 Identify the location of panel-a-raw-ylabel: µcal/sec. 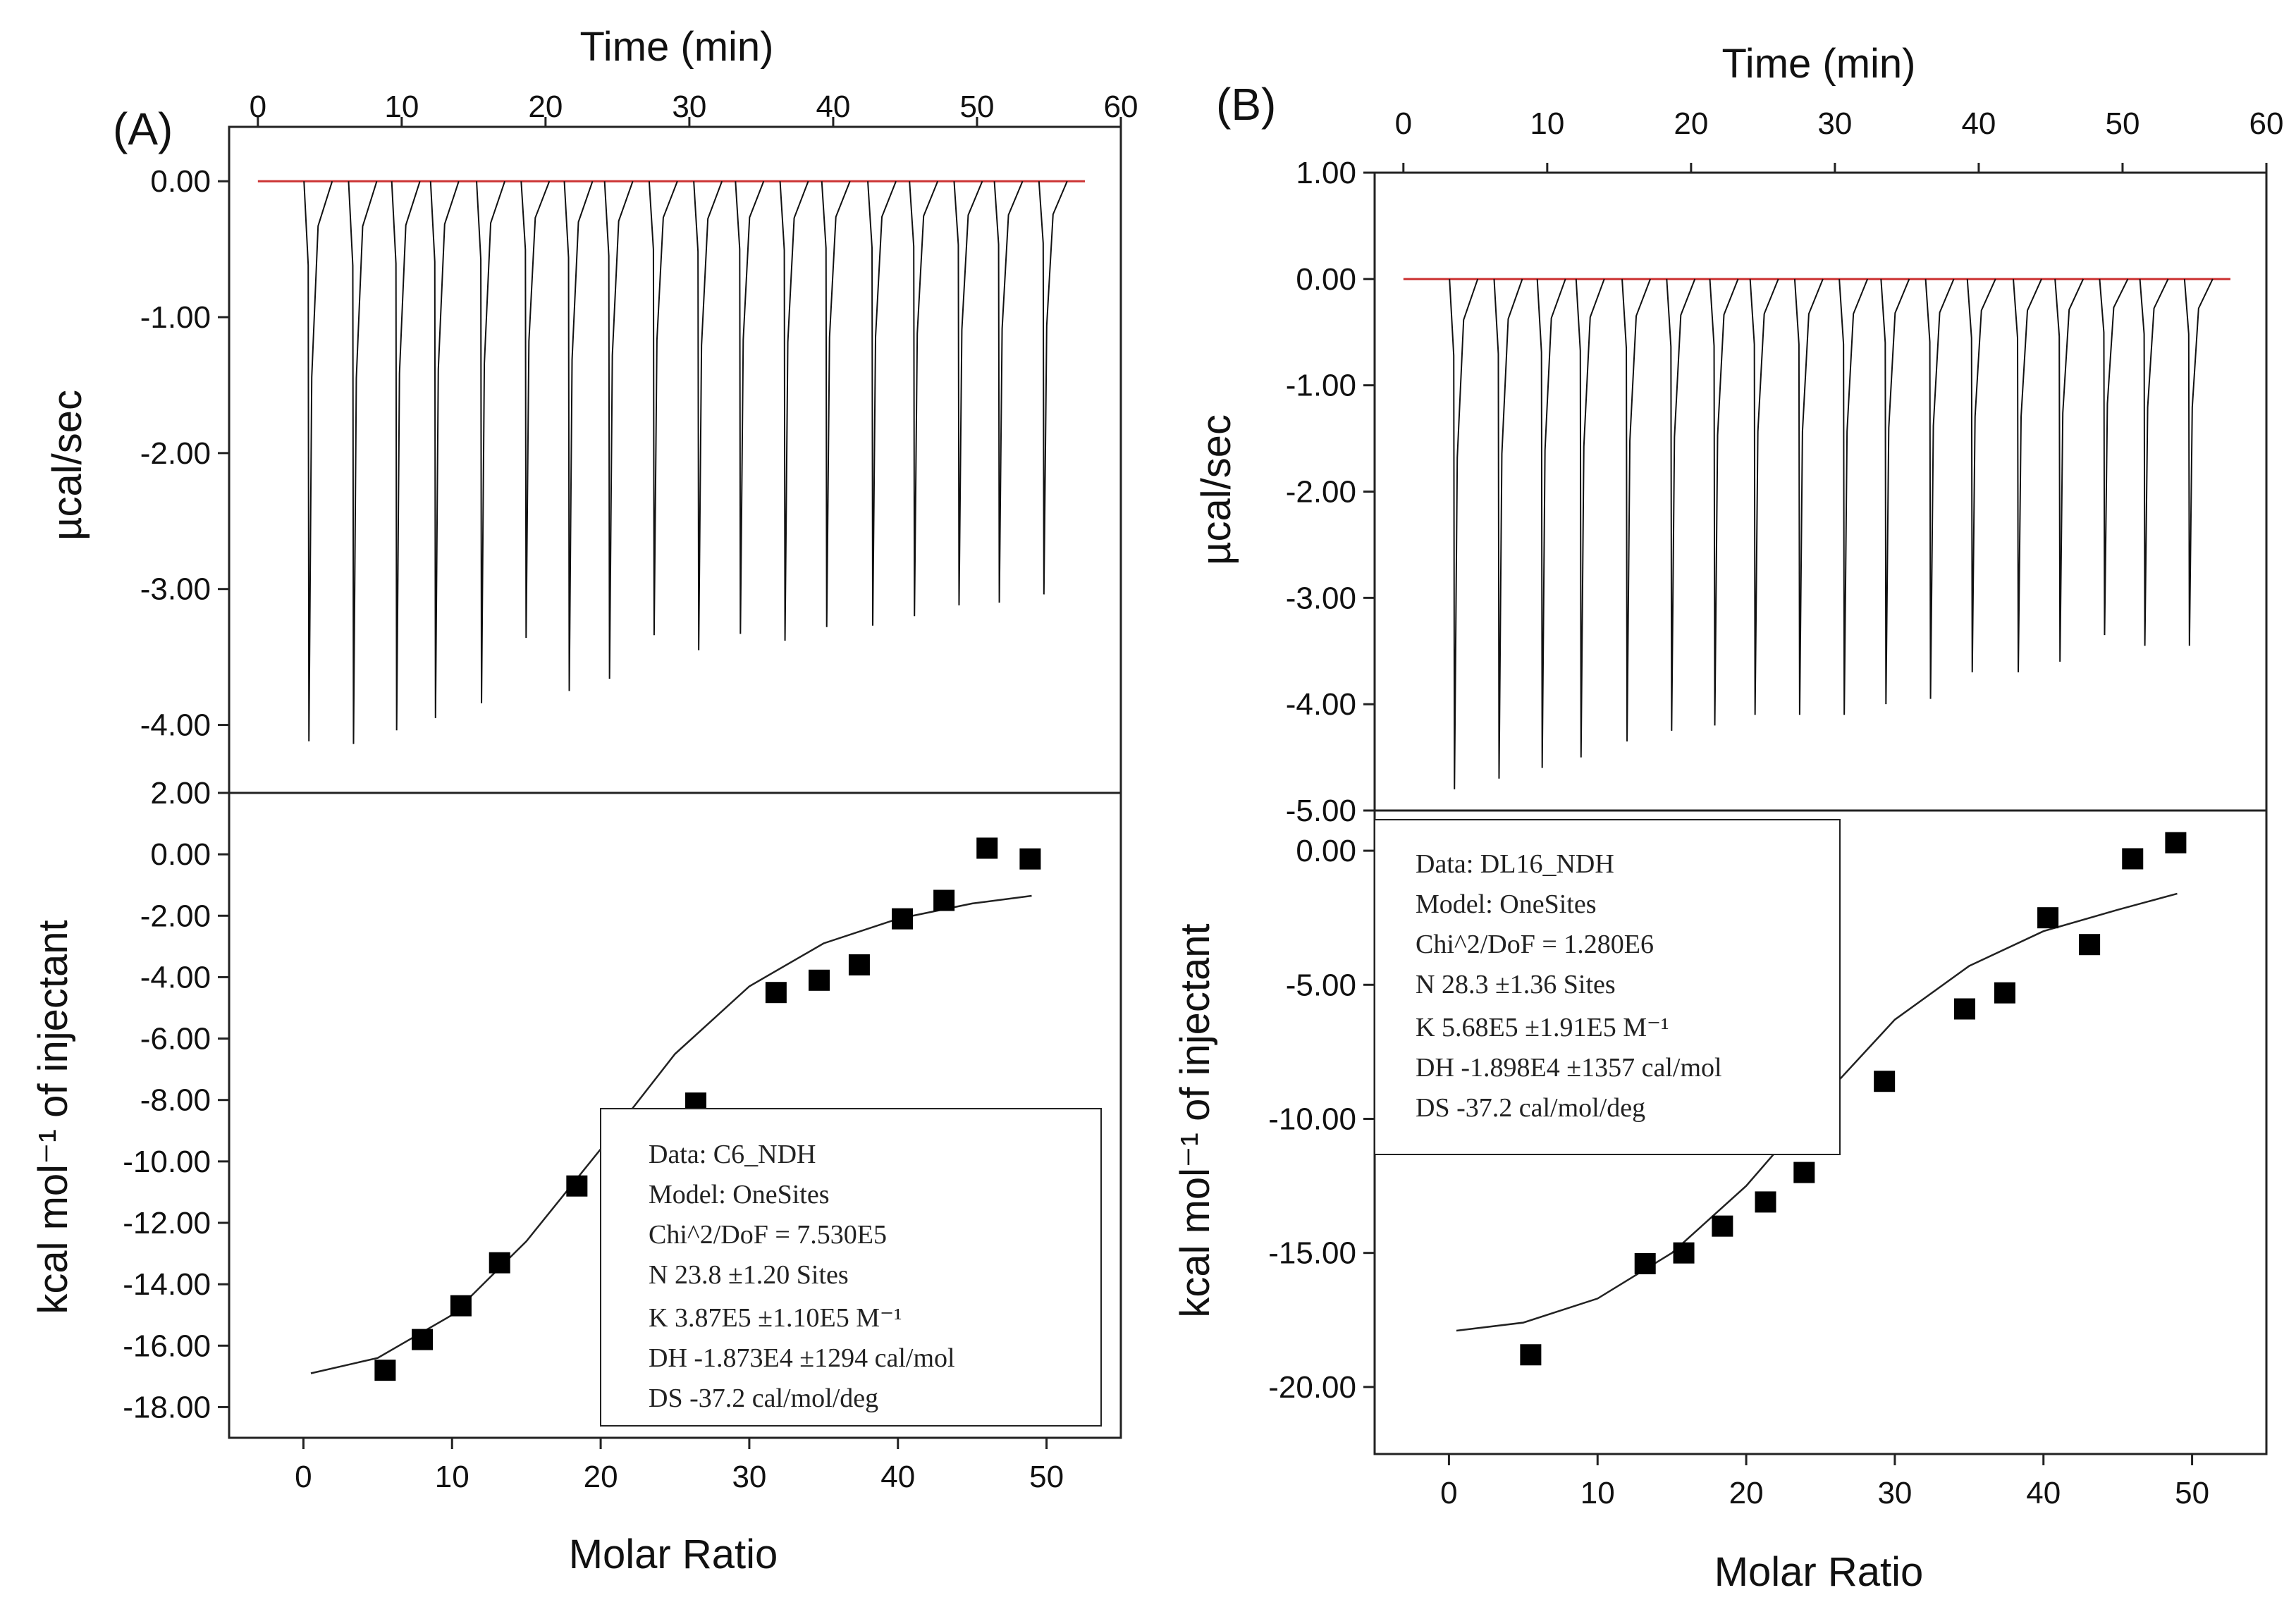
(67, 466).